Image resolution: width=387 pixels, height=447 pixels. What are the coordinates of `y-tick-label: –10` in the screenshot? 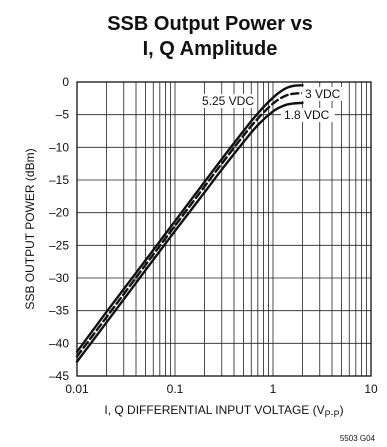 It's located at (59, 147).